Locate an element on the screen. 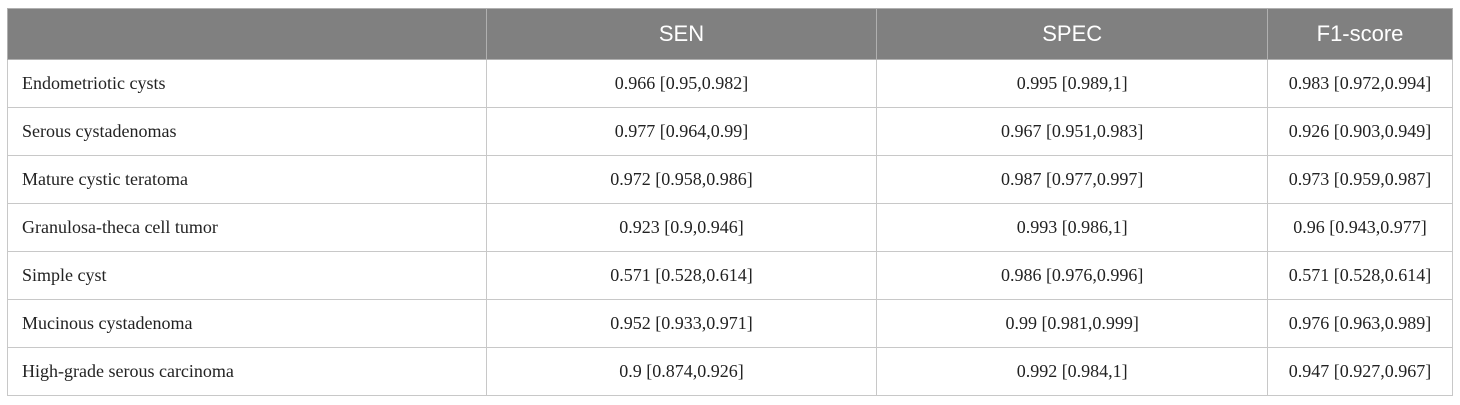 The width and height of the screenshot is (1460, 405). metric-cell: 0.992 [0.984,1] is located at coordinates (1072, 371).